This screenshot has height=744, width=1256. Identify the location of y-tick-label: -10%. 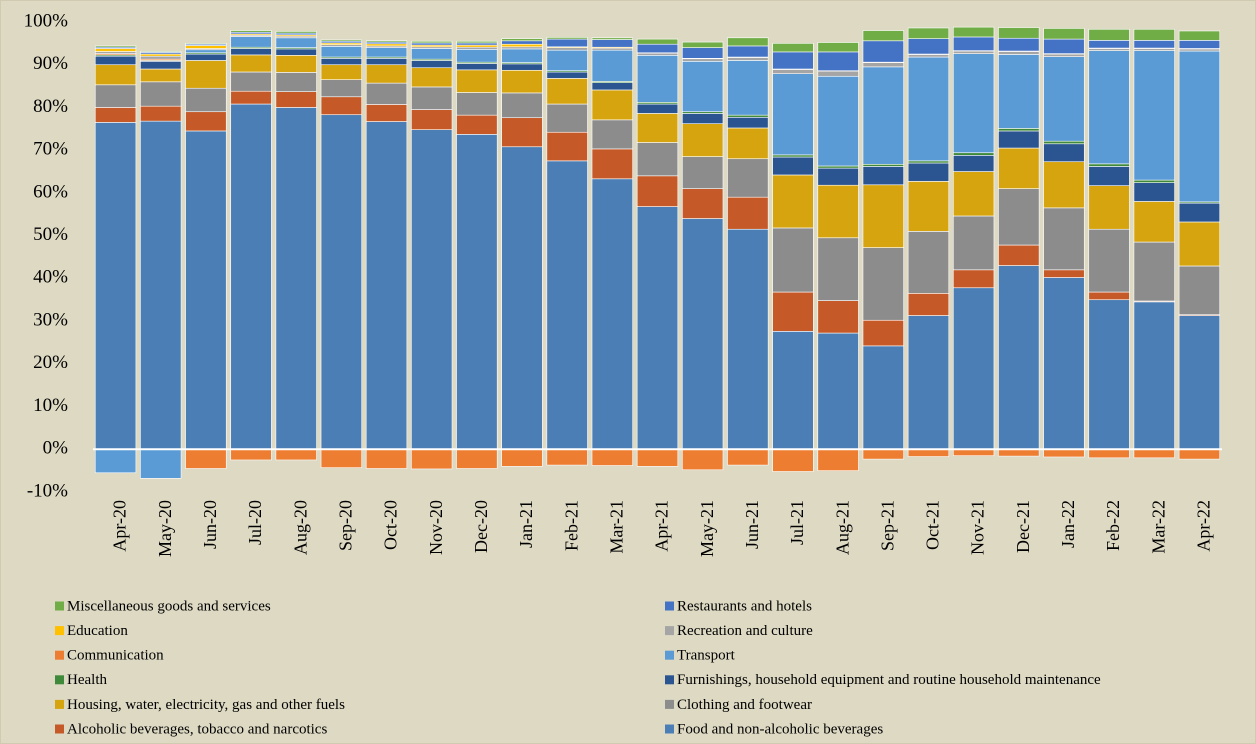
(47, 490).